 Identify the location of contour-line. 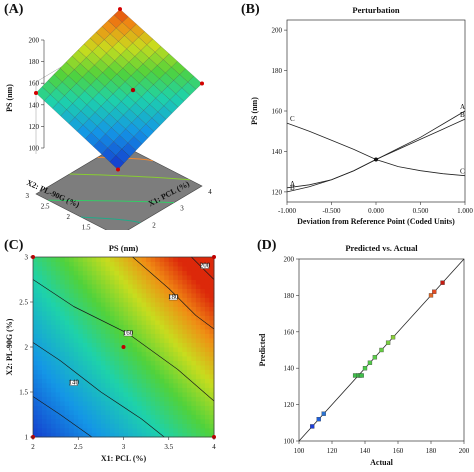
(203, 268).